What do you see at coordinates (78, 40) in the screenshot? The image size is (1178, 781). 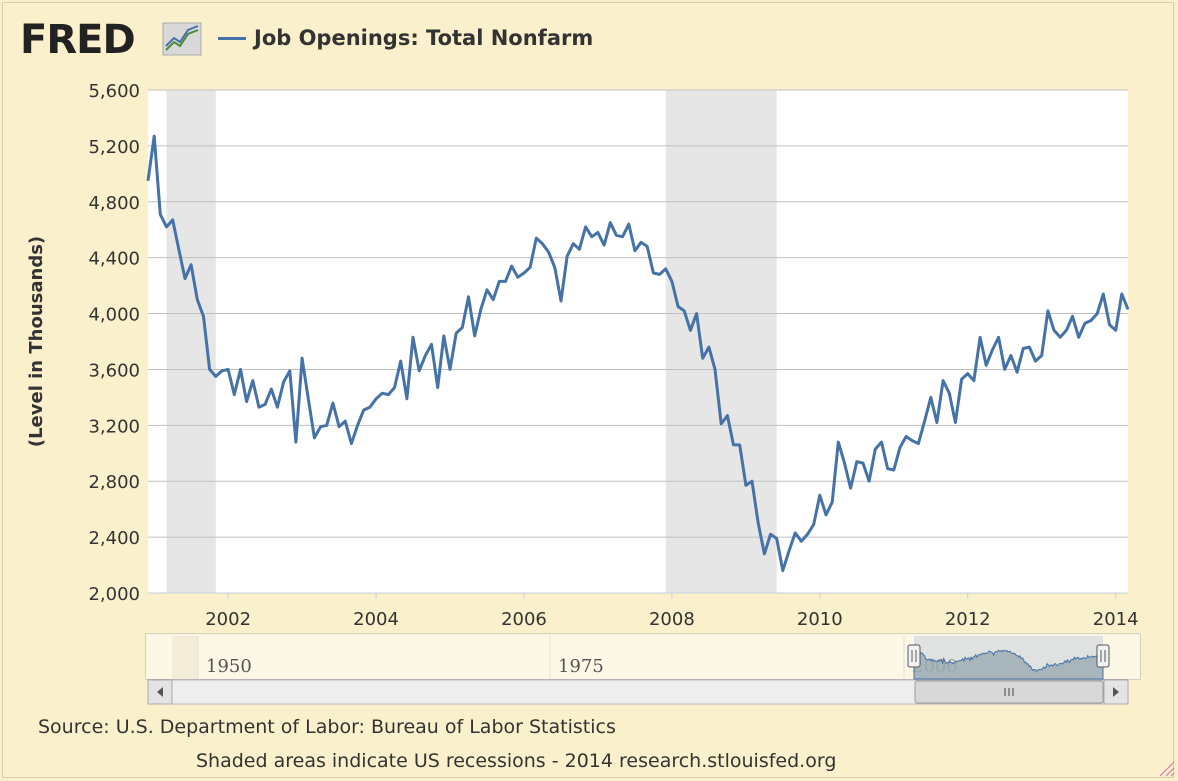 I see `fred-logo: FRED` at bounding box center [78, 40].